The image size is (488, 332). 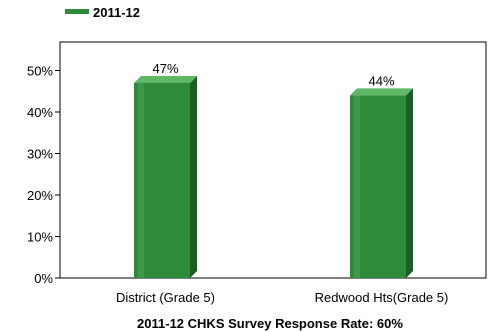 I want to click on legend: 2011-12, so click(x=102, y=12).